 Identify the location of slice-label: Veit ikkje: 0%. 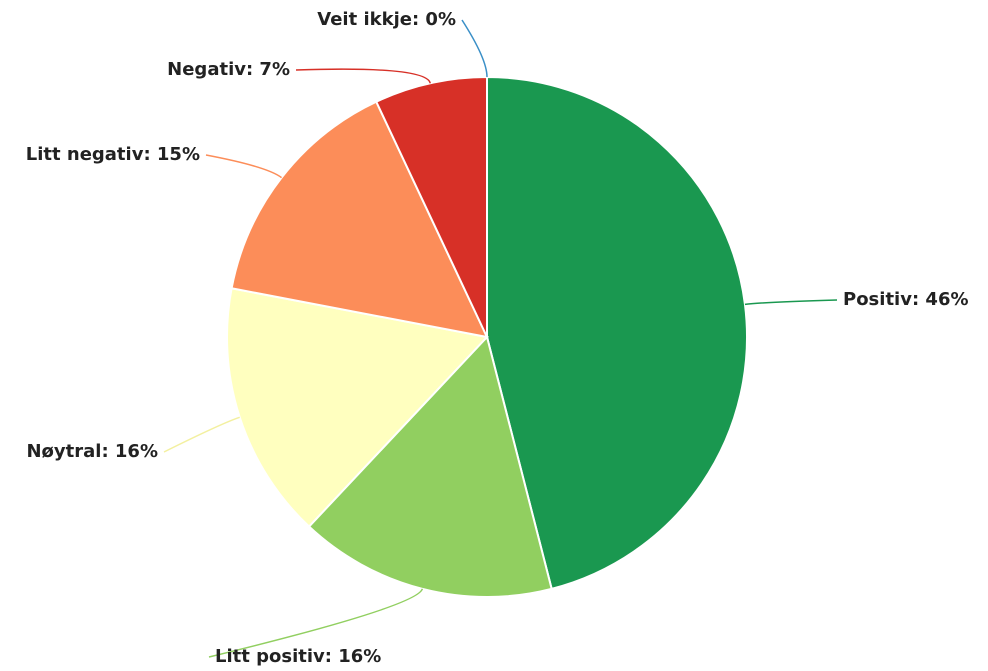
(386, 19).